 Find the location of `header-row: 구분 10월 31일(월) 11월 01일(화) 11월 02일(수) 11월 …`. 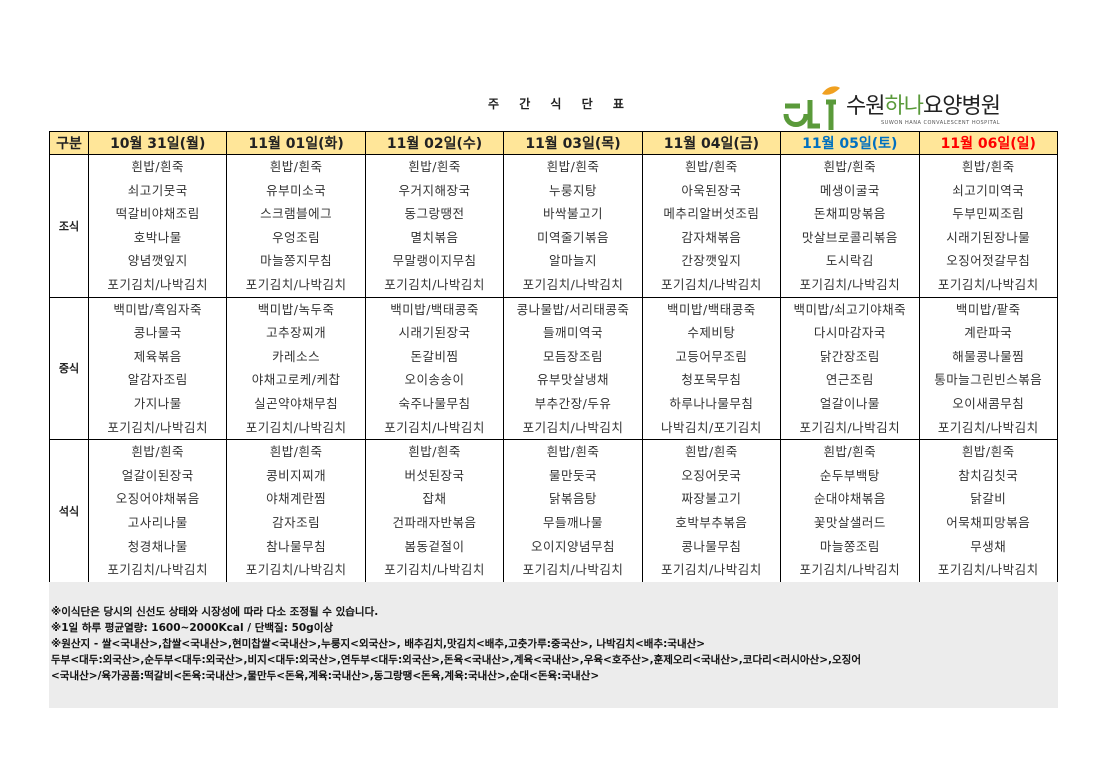

header-row: 구분 10월 31일(월) 11월 01일(화) 11월 02일(수) 11월 … is located at coordinates (554, 143).